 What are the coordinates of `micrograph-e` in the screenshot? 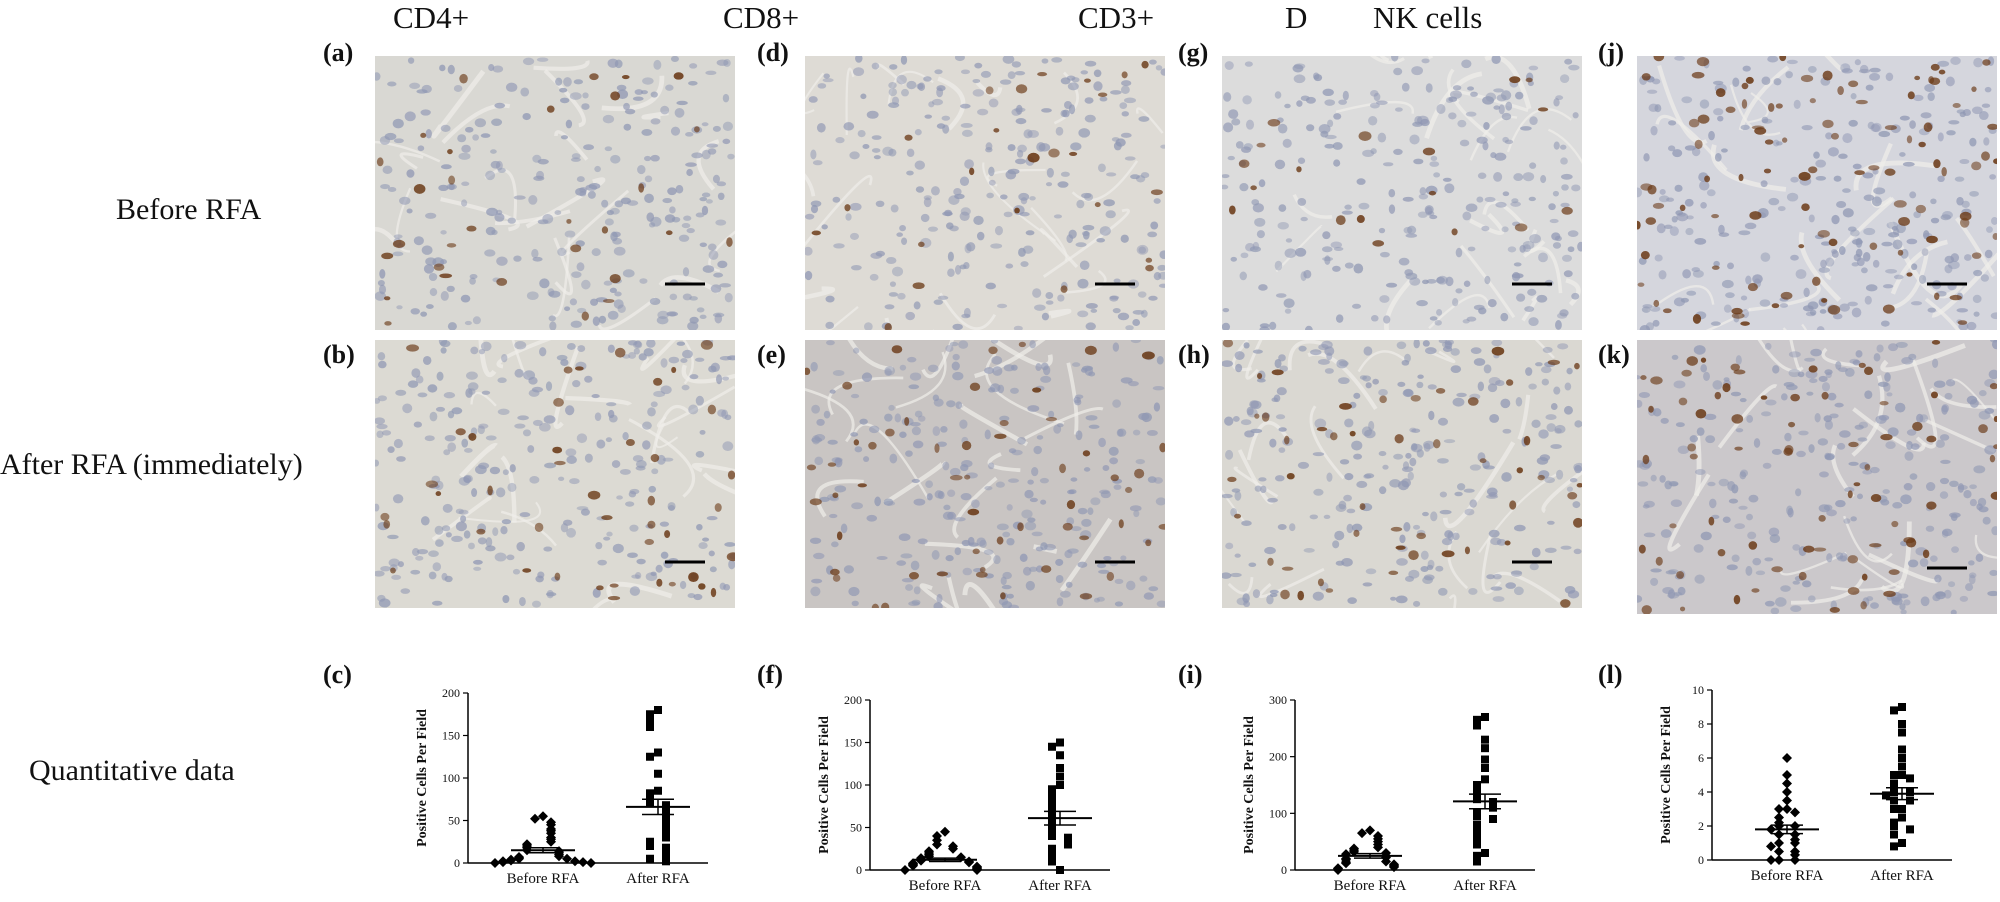 It's located at (985, 474).